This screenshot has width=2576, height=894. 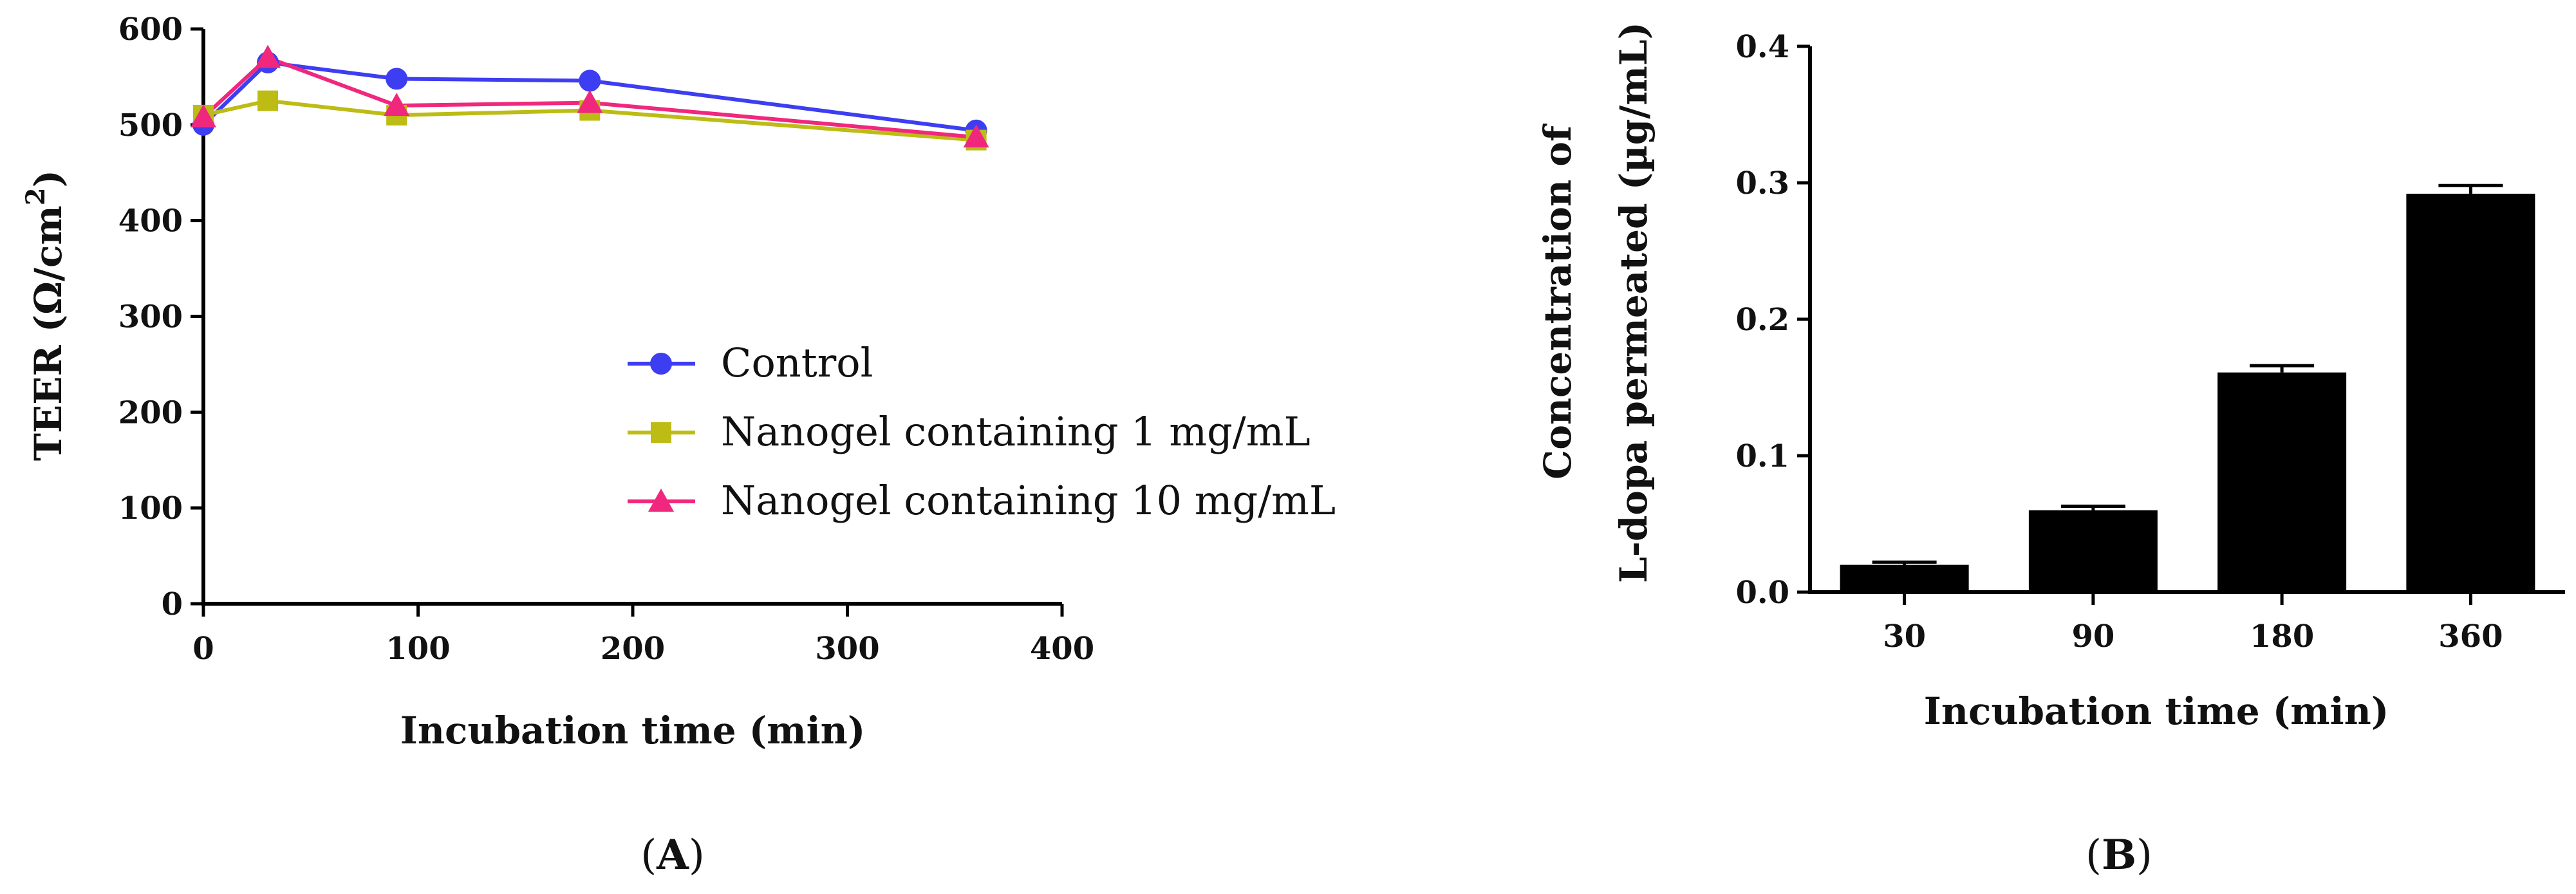 What do you see at coordinates (1762, 320) in the screenshot?
I see `chart-b-y-tick-label: 0.2` at bounding box center [1762, 320].